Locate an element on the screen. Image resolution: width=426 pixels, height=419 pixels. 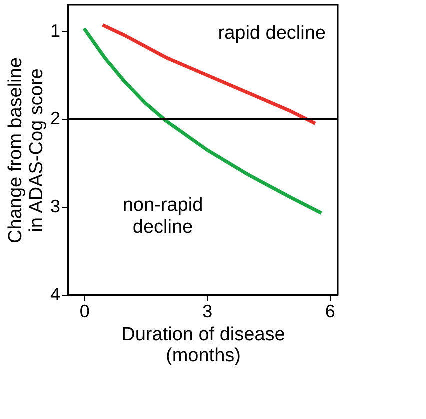
y-tick-label: 2 is located at coordinates (55, 118).